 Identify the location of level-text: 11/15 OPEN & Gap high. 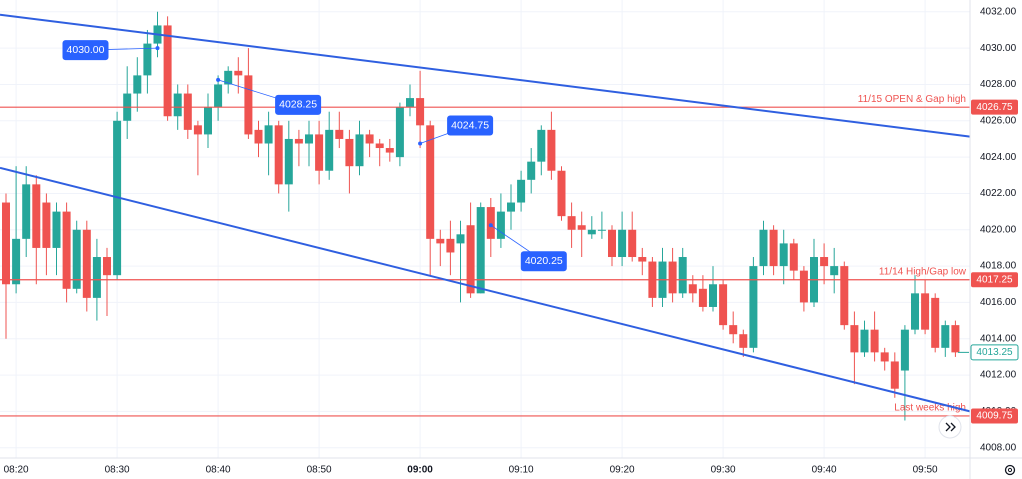
(912, 99).